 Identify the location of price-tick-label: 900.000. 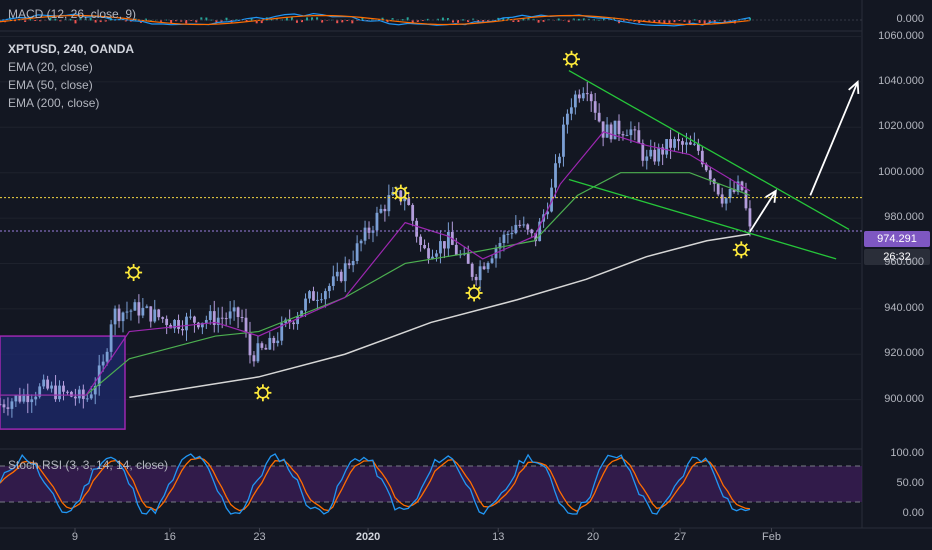
(904, 398).